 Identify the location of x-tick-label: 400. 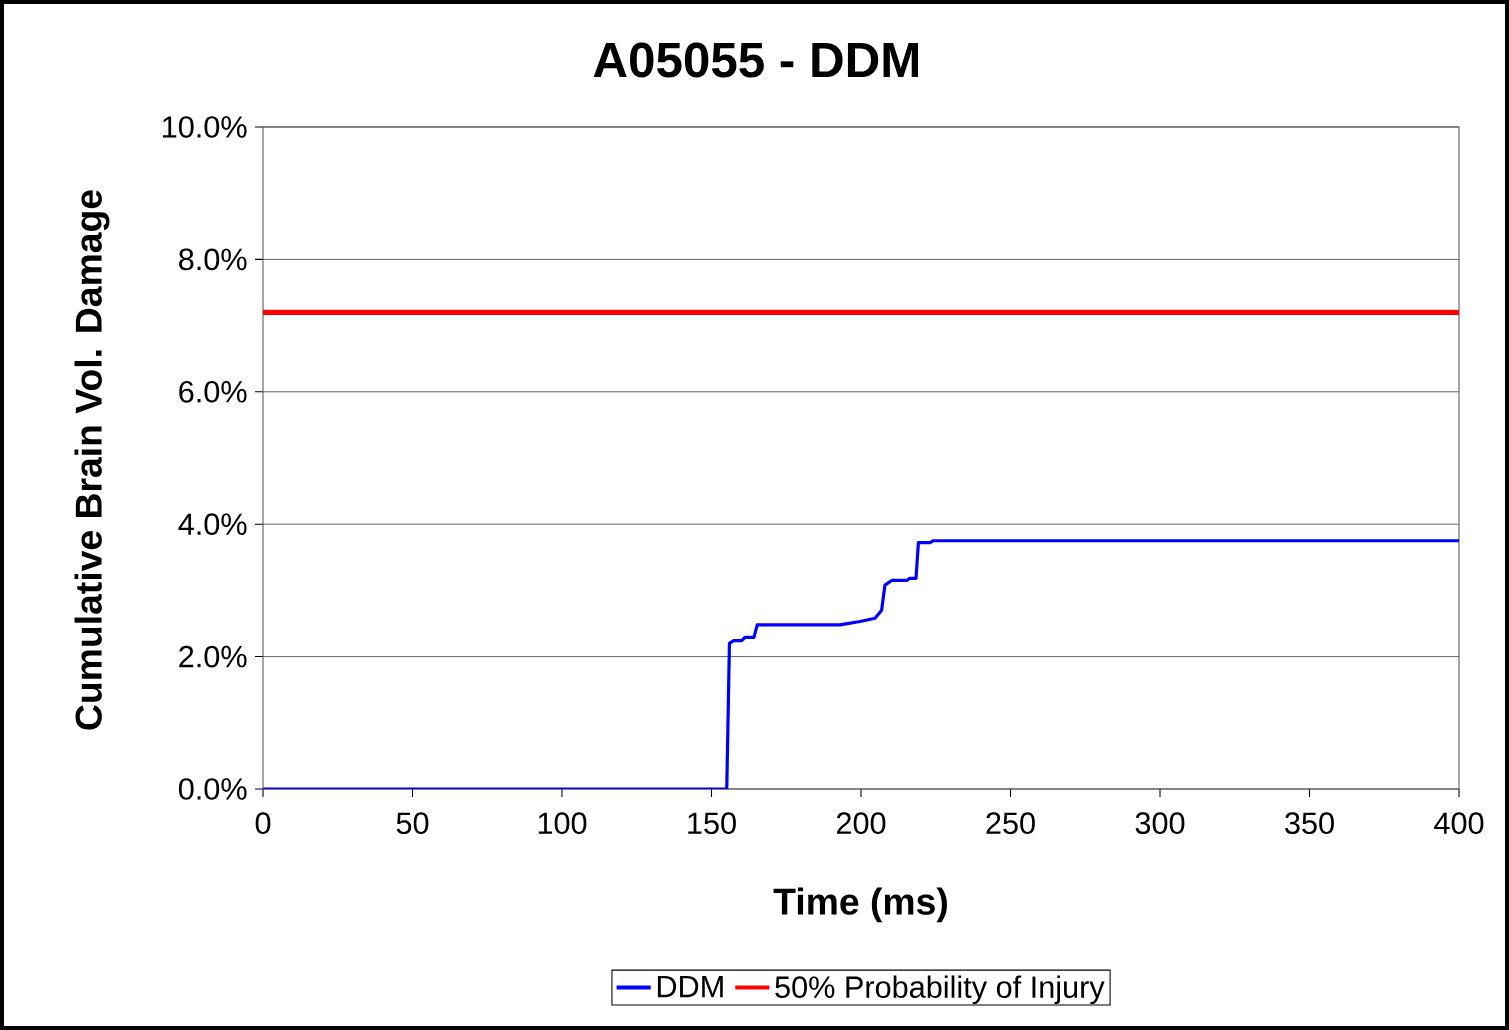
(1459, 823).